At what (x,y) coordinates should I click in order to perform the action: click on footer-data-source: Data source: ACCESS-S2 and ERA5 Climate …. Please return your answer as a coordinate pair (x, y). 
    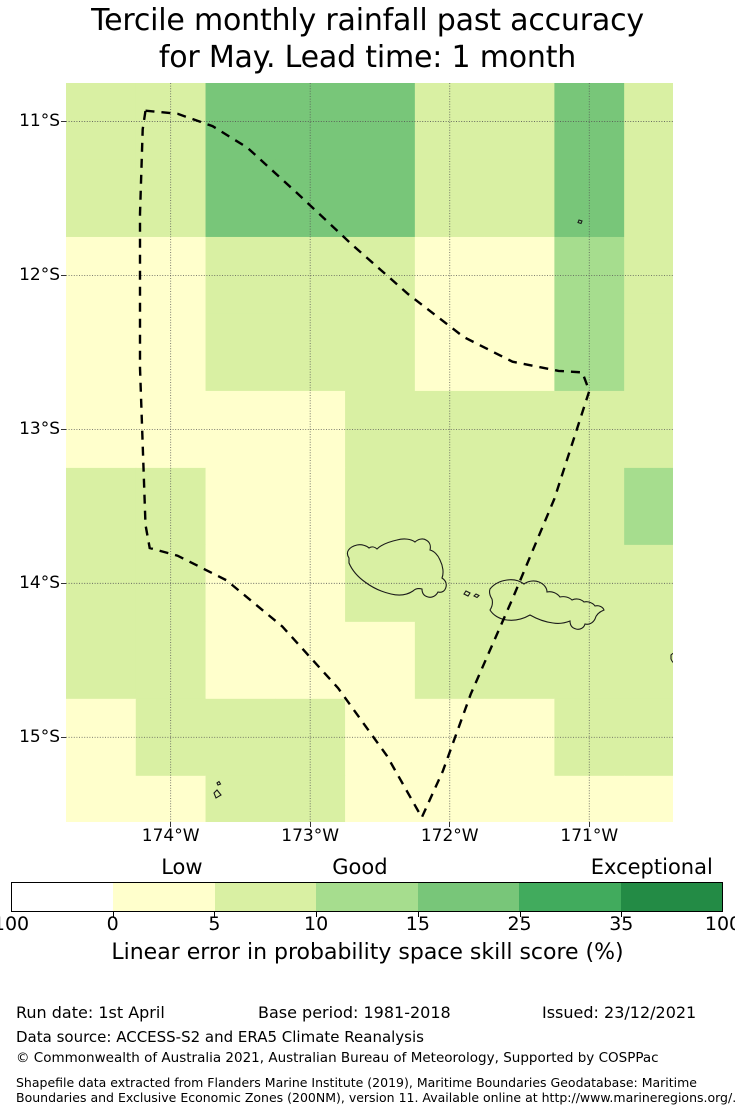
    Looking at the image, I should click on (220, 1037).